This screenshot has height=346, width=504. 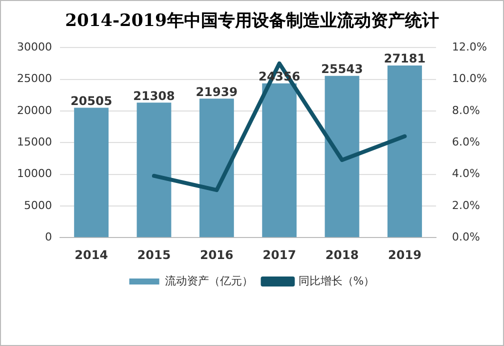 What do you see at coordinates (342, 255) in the screenshot?
I see `x-tick-label: 2018` at bounding box center [342, 255].